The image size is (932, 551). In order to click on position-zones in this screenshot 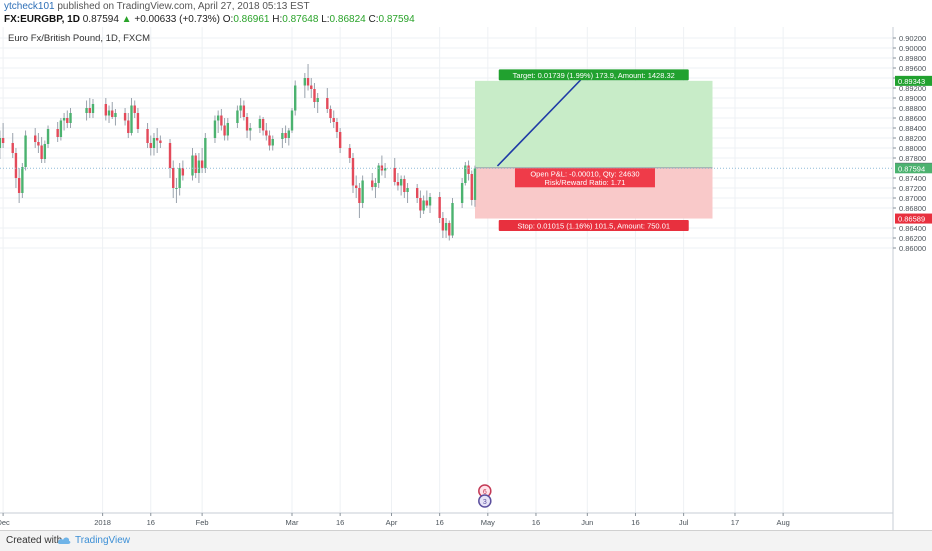, I will do `click(593, 149)`.